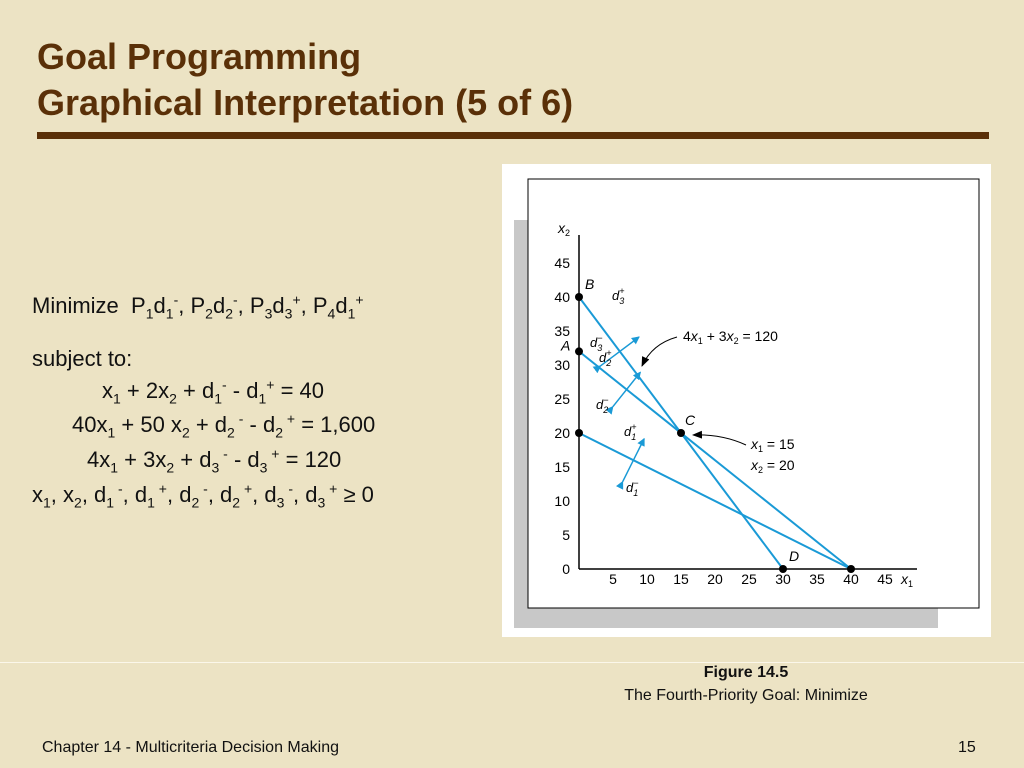 The image size is (1024, 768). I want to click on x-tick-label: 30, so click(783, 579).